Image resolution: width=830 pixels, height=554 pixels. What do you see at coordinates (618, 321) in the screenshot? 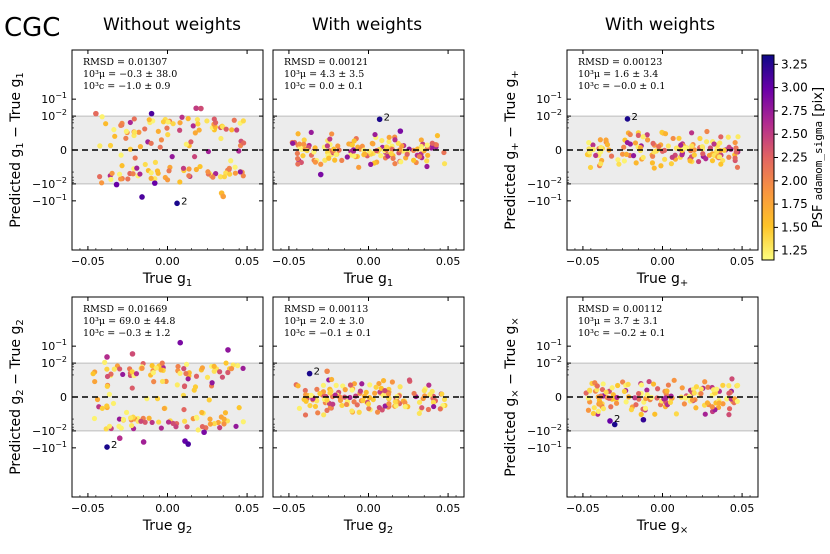
I see `stats-line: 10³μ = 3.7 ± 3.1` at bounding box center [618, 321].